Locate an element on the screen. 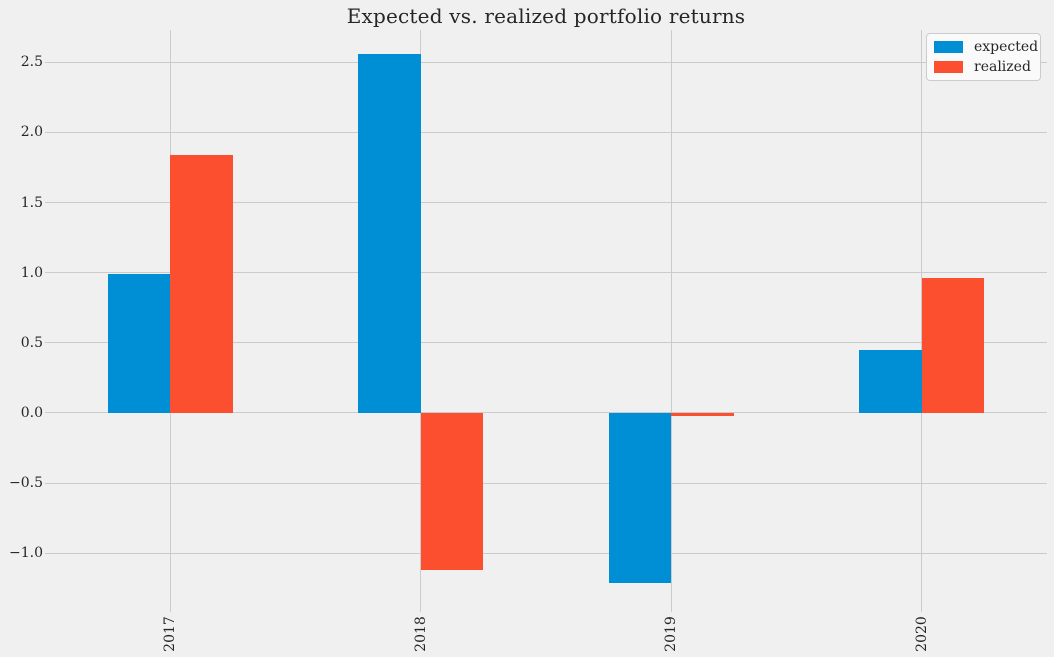  bar-expected-2020 is located at coordinates (890, 381).